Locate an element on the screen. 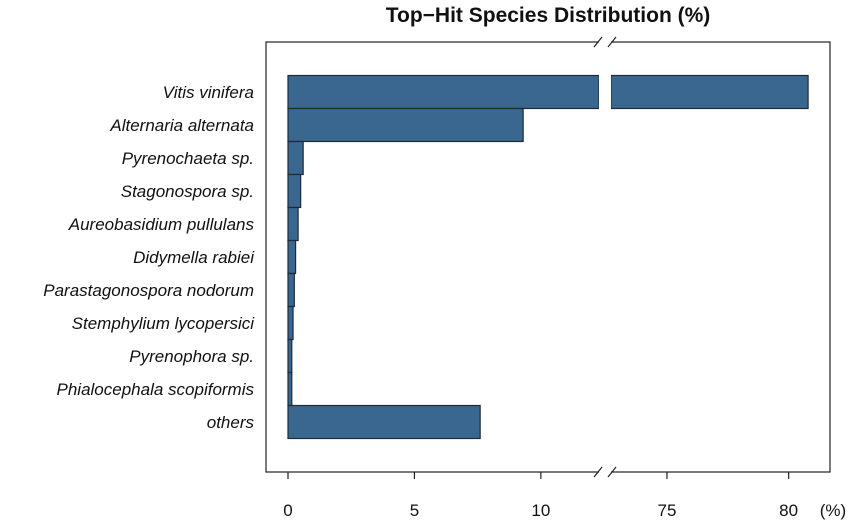  category-label: others is located at coordinates (231, 422).